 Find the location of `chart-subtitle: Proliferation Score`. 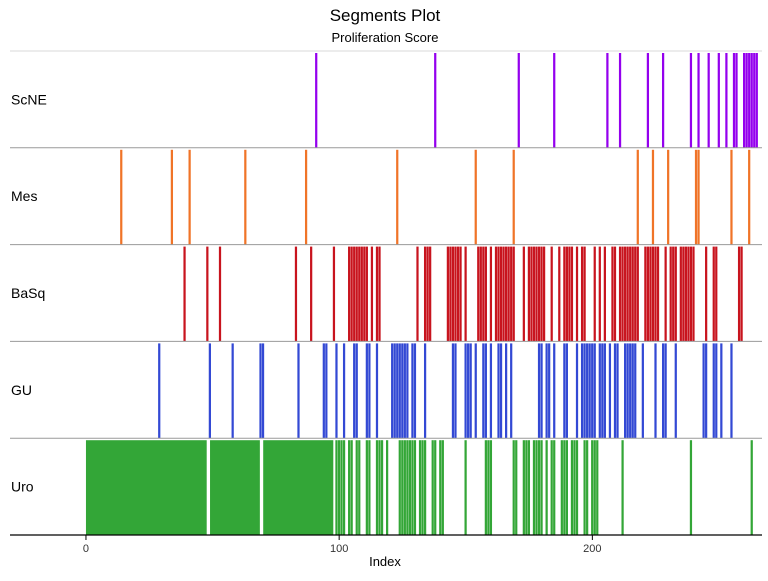

chart-subtitle: Proliferation Score is located at coordinates (385, 37).